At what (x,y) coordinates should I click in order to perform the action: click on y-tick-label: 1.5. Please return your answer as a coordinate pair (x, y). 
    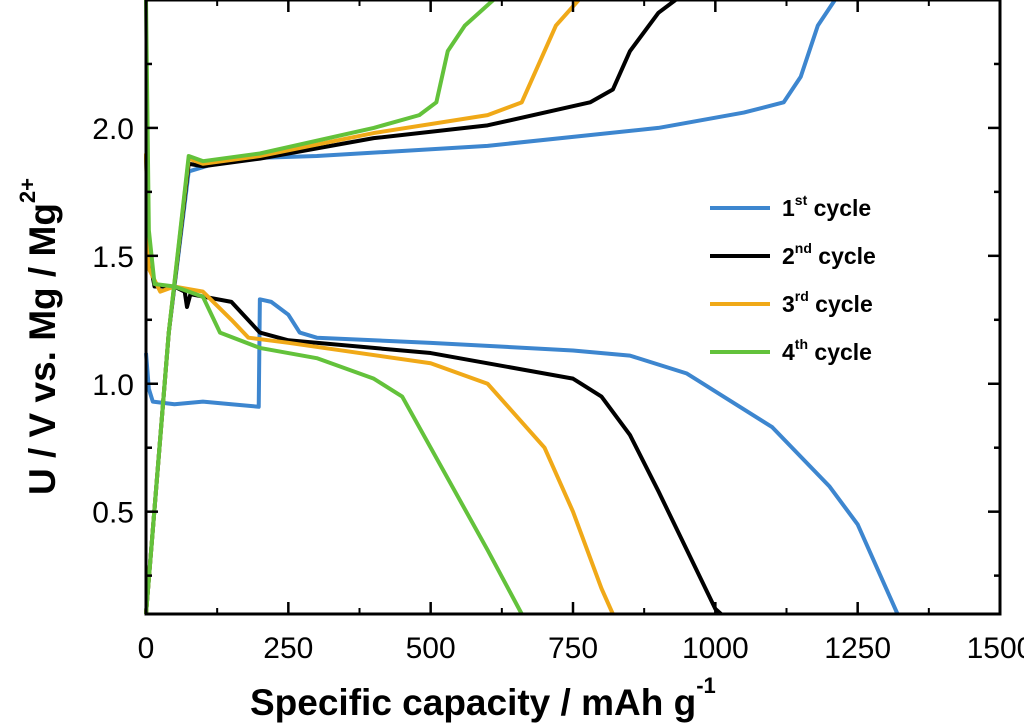
    Looking at the image, I should click on (113, 257).